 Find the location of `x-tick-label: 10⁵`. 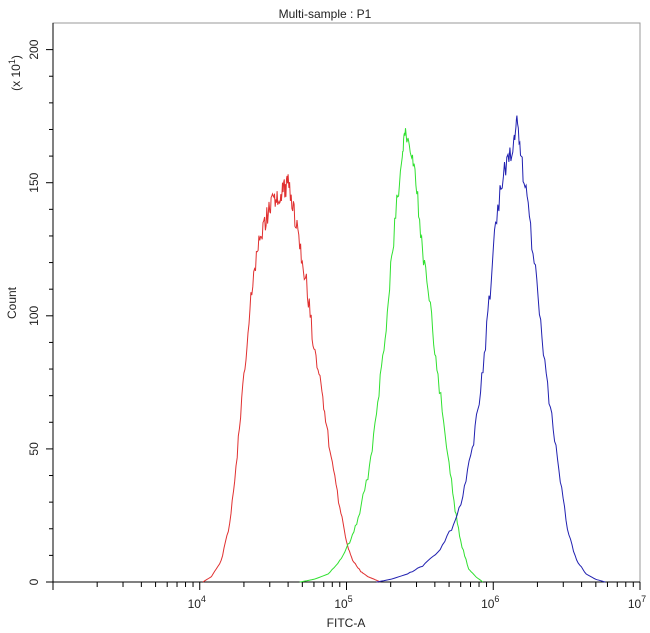

x-tick-label: 10⁵ is located at coordinates (343, 602).